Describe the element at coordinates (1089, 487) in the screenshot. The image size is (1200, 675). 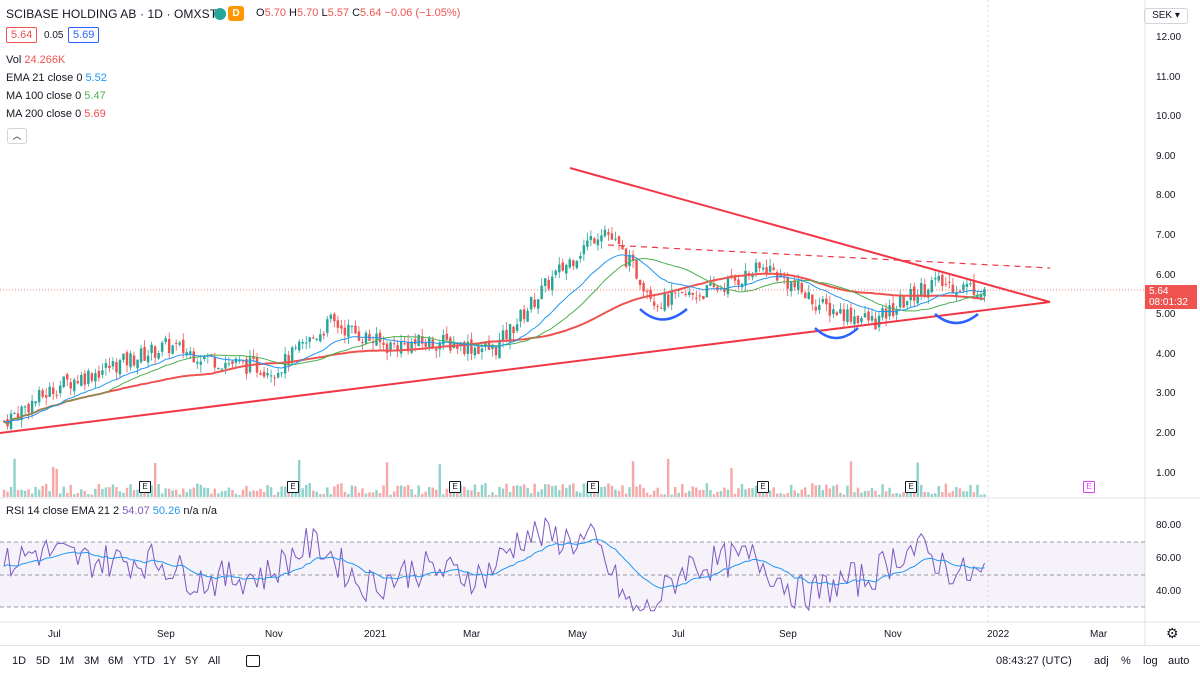
I see `upcoming-earnings-icon: E` at that location.